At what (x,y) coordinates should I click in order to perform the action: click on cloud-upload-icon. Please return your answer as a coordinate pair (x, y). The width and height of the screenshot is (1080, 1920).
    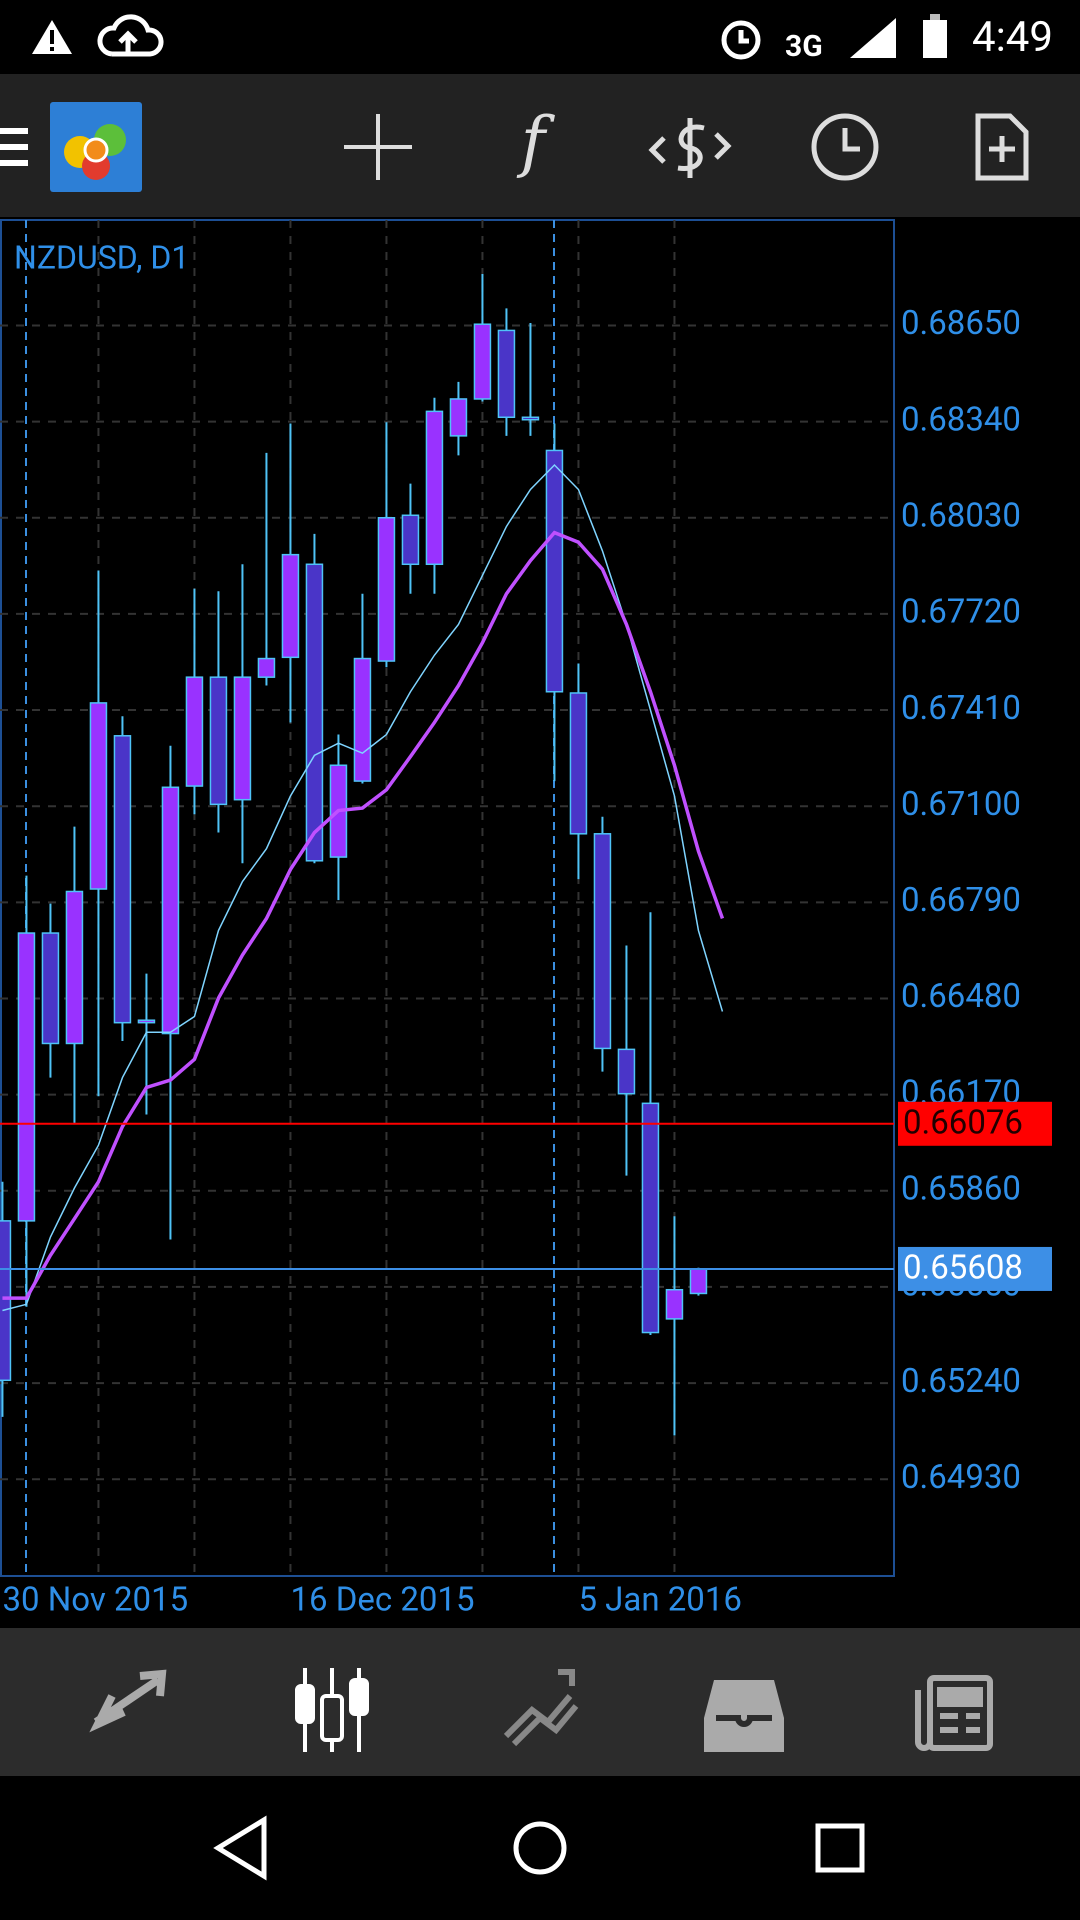
    Looking at the image, I should click on (130, 35).